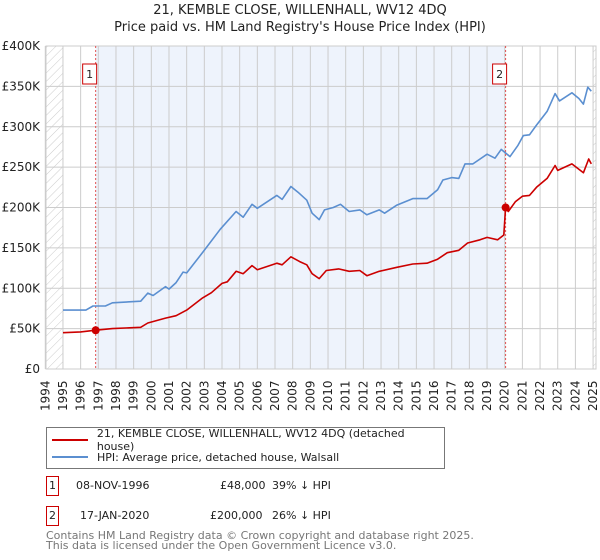 Image resolution: width=600 pixels, height=560 pixels. I want to click on transaction-row: 2 17-JAN-2020 £200,000 26% ↓ HPI, so click(246, 516).